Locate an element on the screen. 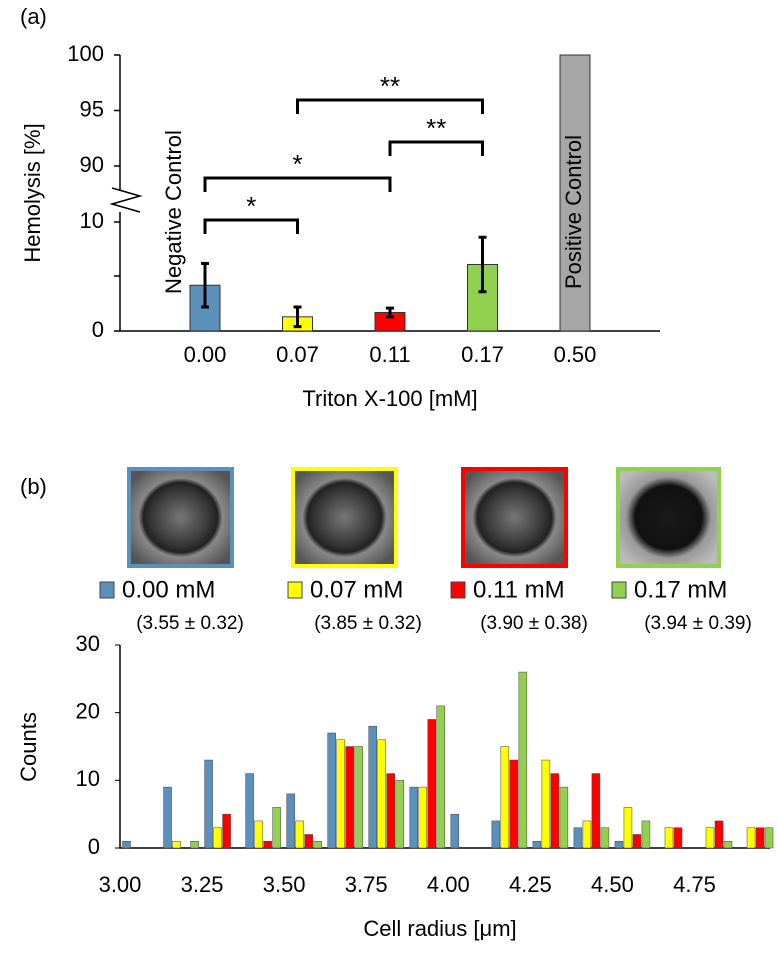  y-tick-label: 20 is located at coordinates (88, 710).